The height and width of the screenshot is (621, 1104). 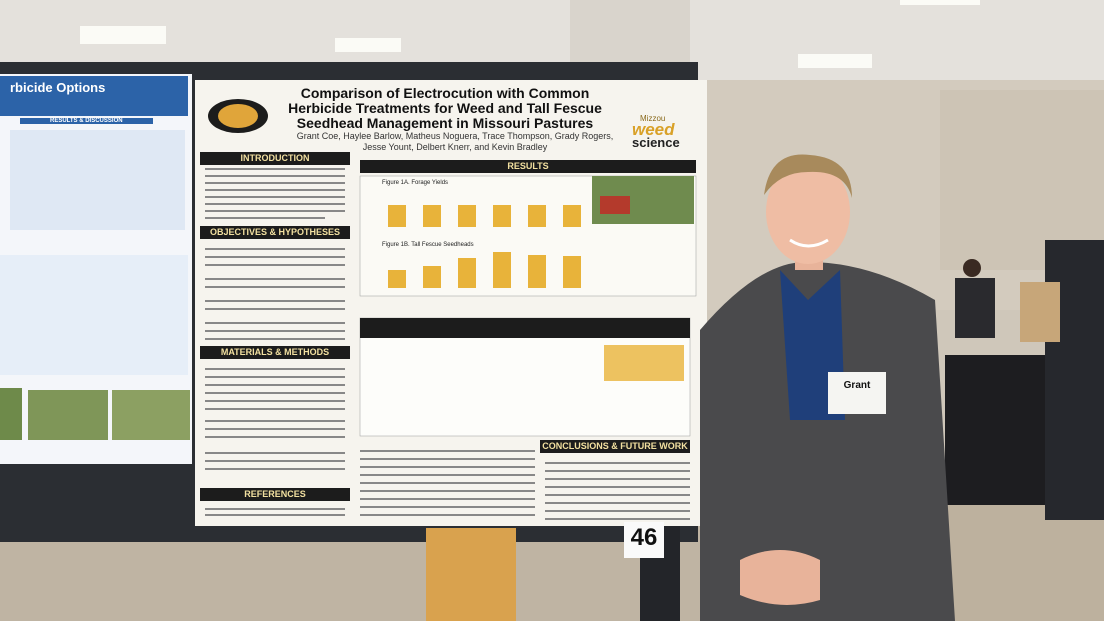 I want to click on suit, so click(x=827, y=441).